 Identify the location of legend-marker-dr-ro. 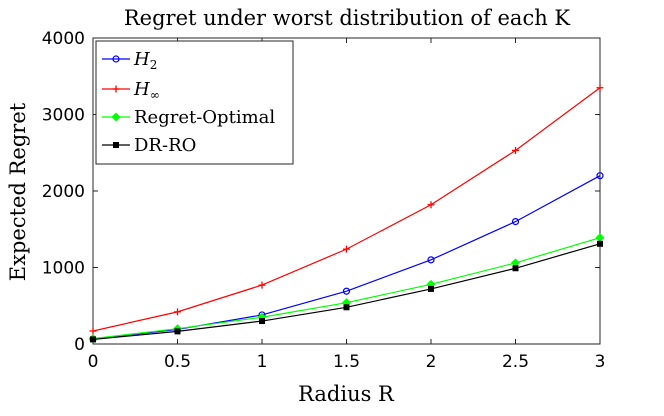
(116, 144).